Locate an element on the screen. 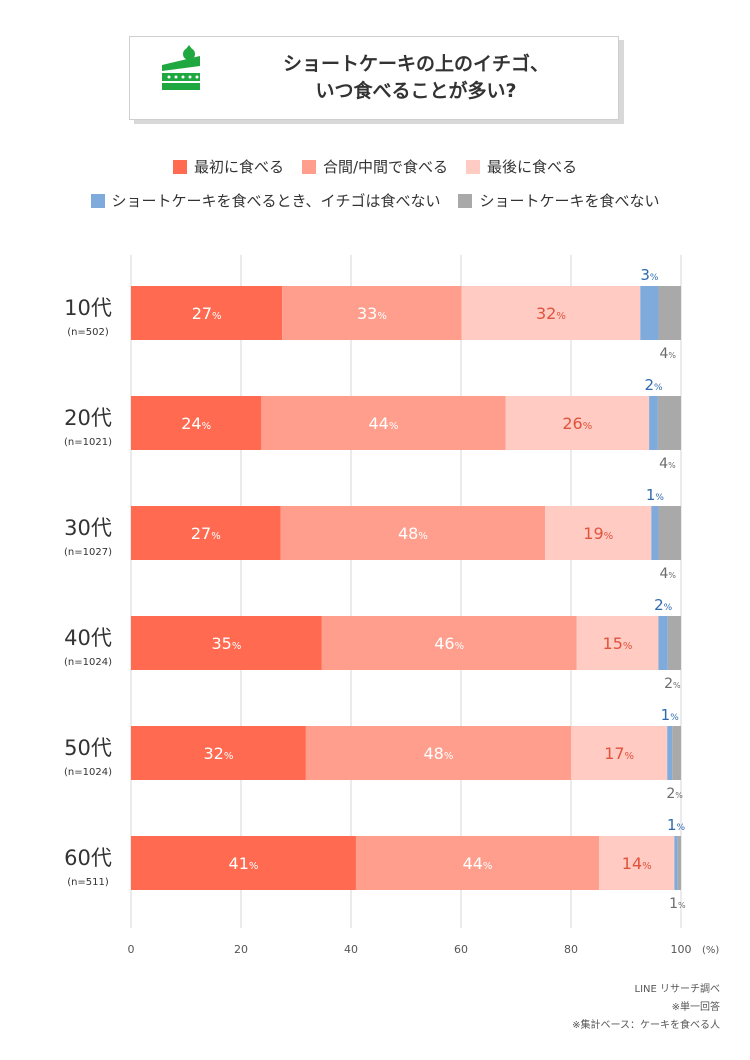 The height and width of the screenshot is (1060, 750). bar-30代-notStrawberry is located at coordinates (655, 533).